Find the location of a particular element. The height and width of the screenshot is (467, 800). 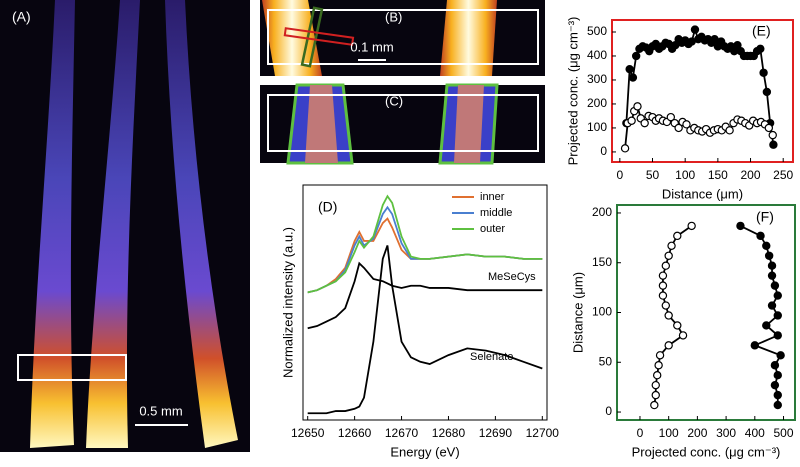

scale-label: 0.1 mm is located at coordinates (371, 46).